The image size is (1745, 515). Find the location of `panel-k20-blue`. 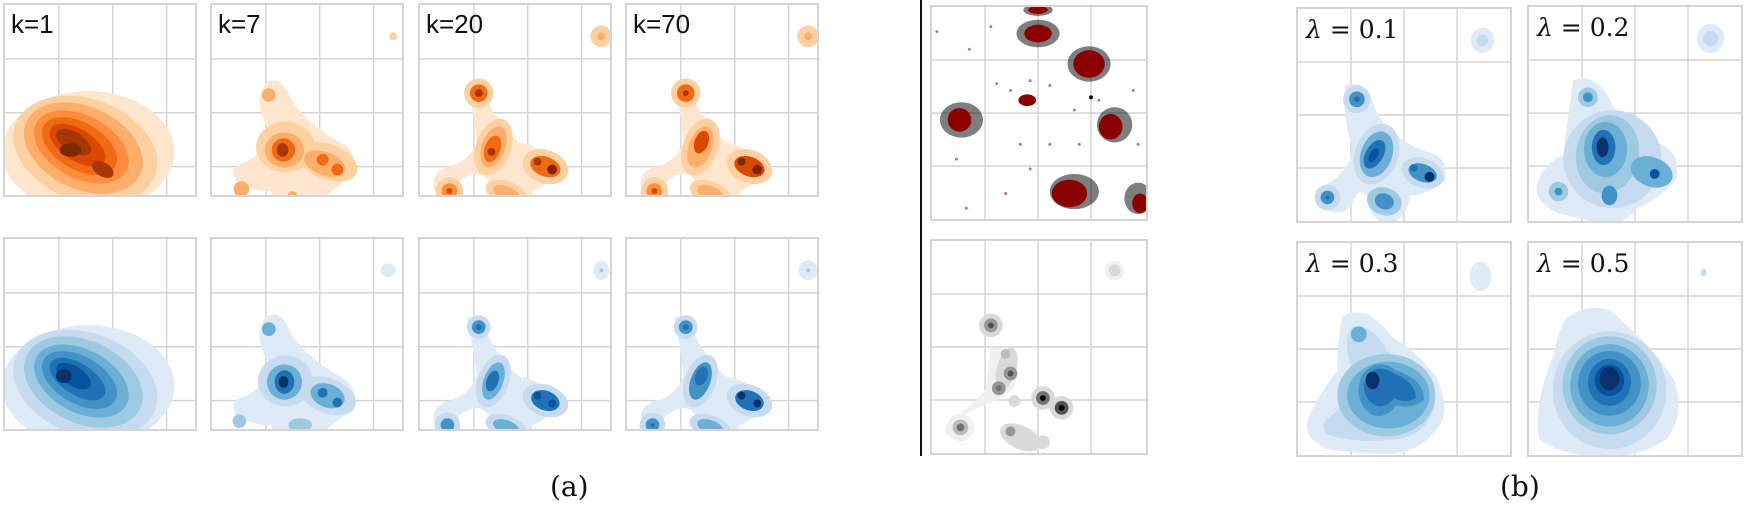

panel-k20-blue is located at coordinates (515, 334).